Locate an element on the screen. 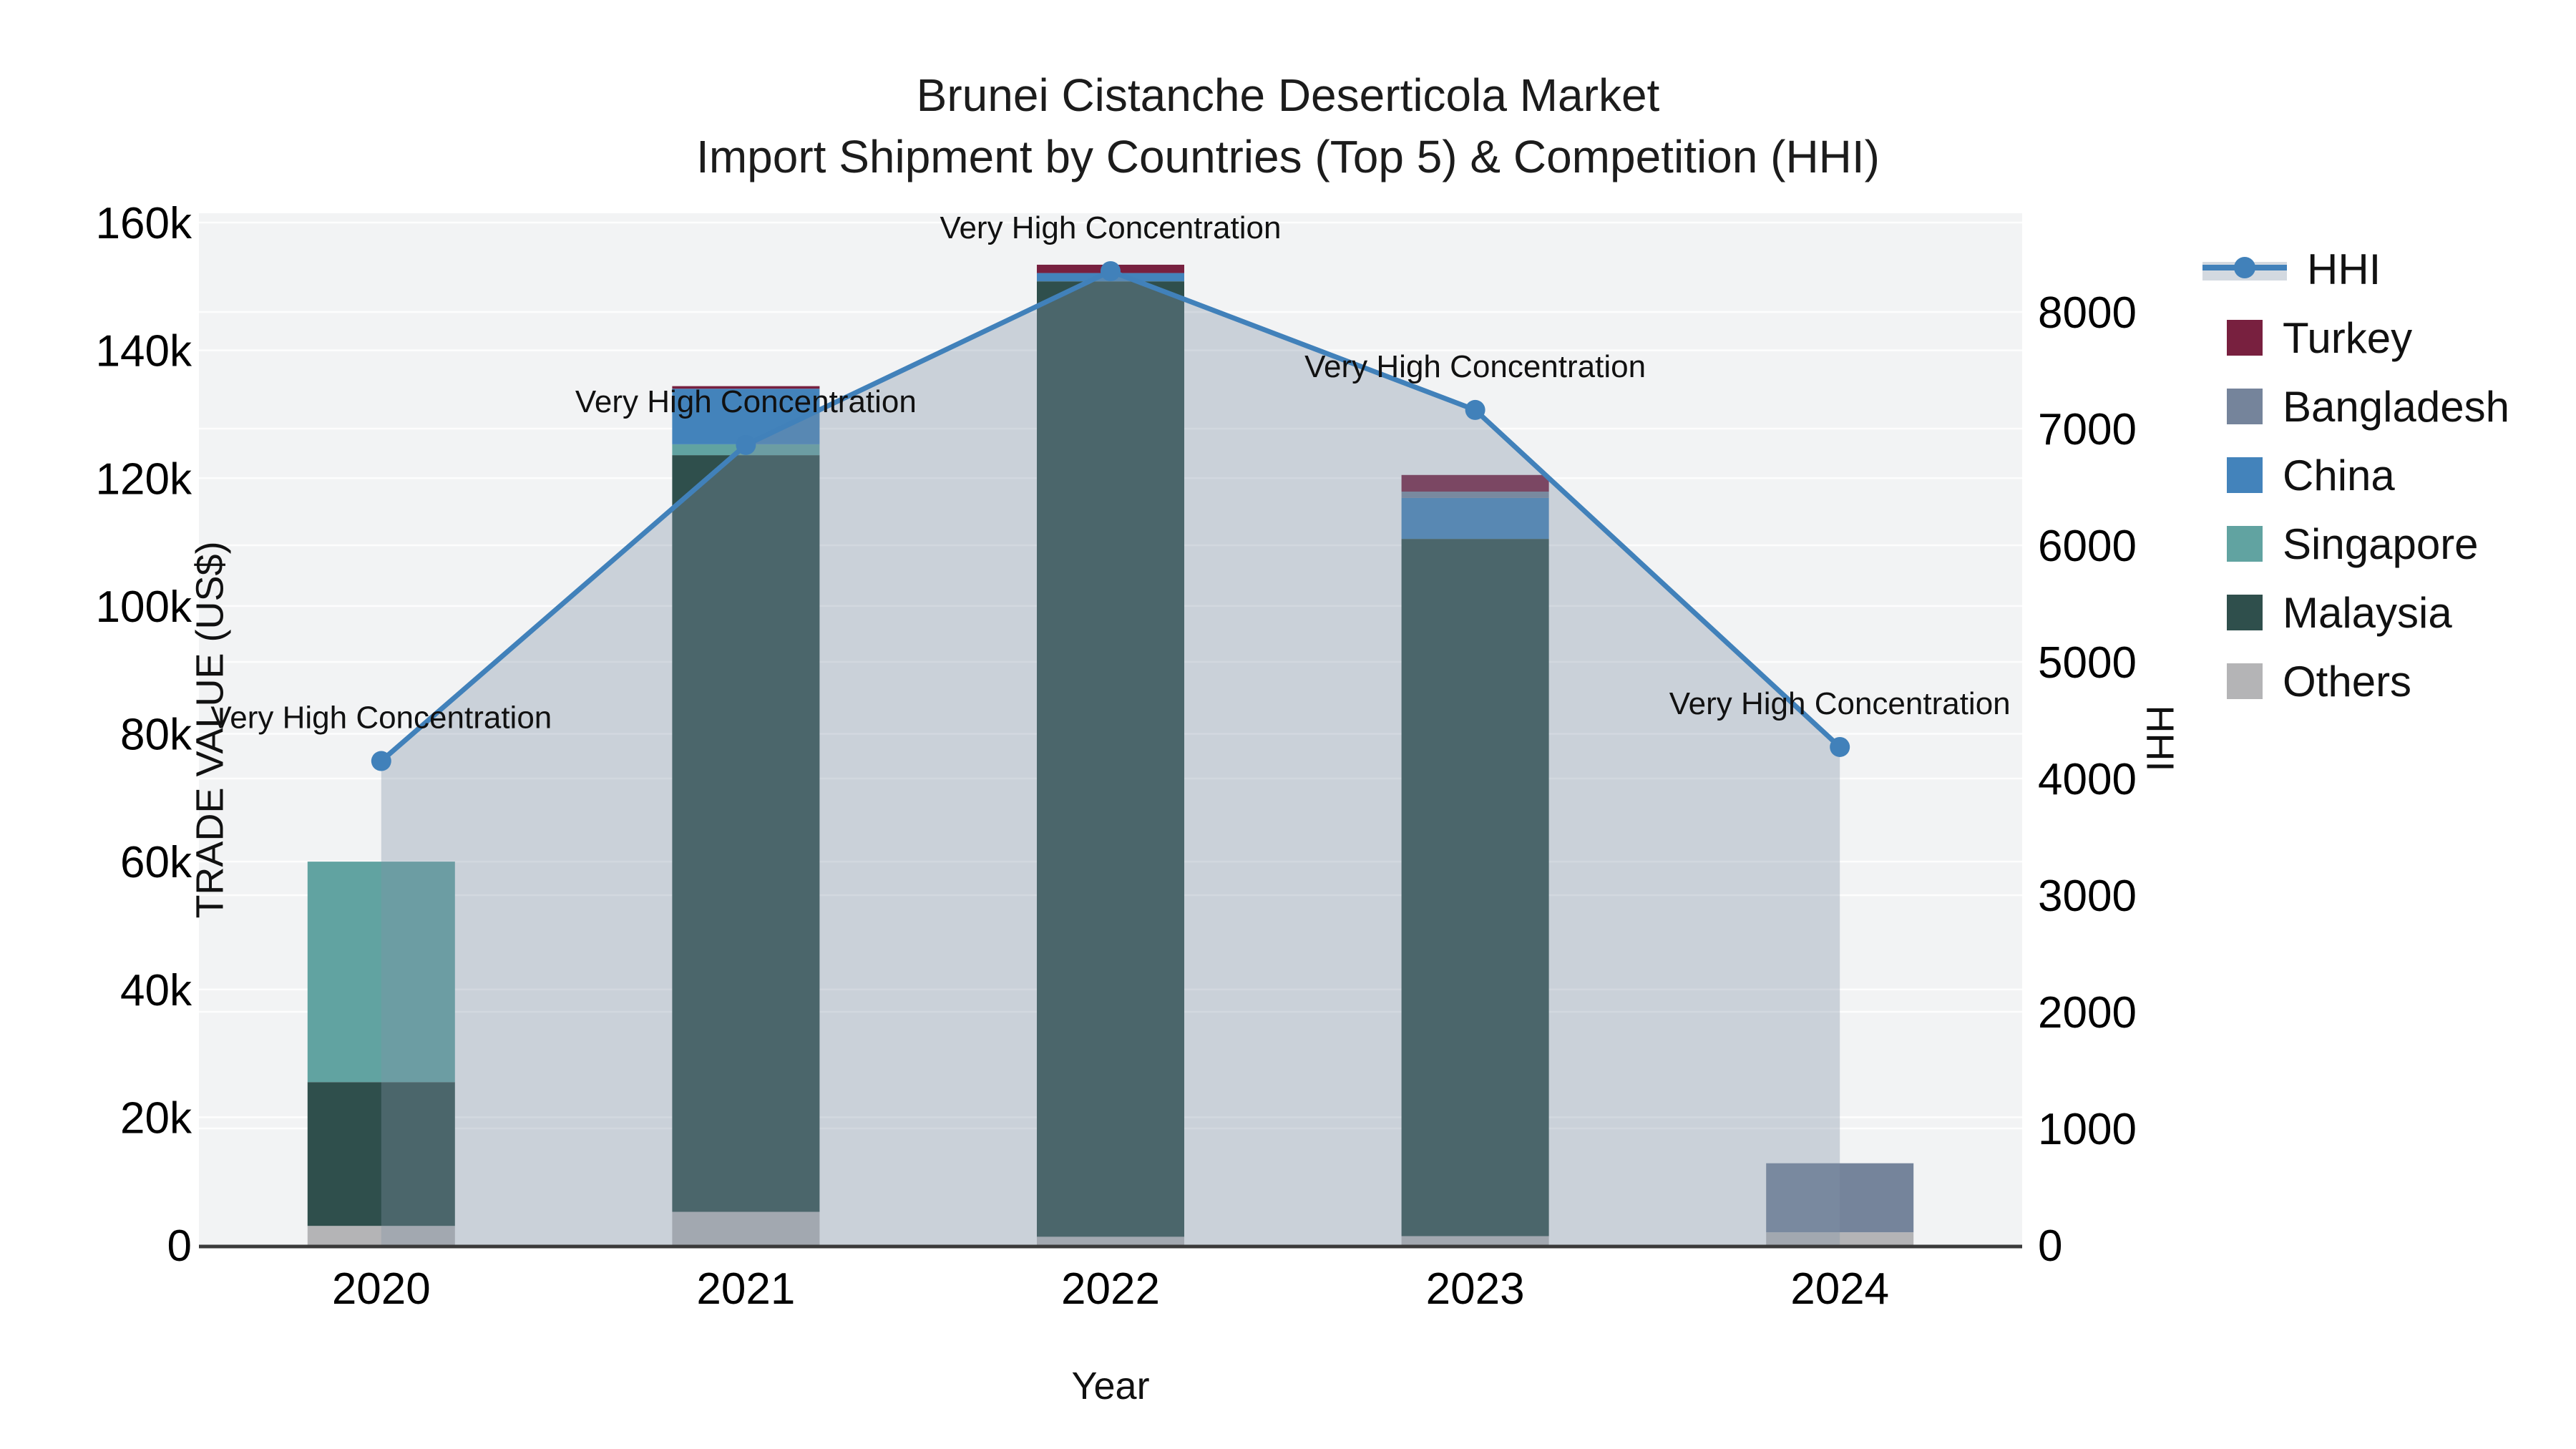 The height and width of the screenshot is (1449, 2576). bar-segment-bangladesh-2024 is located at coordinates (1840, 1198).